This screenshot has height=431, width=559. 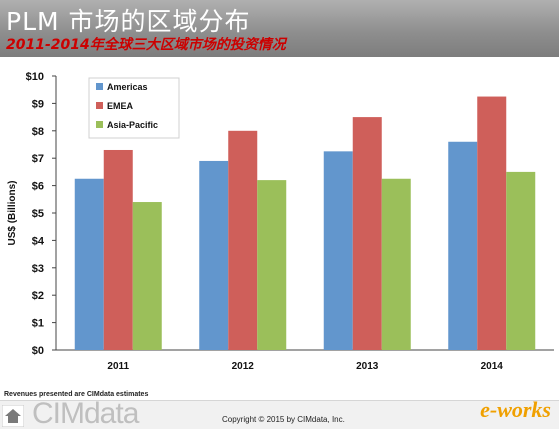 What do you see at coordinates (515, 409) in the screenshot?
I see `eworks-logo: e-works` at bounding box center [515, 409].